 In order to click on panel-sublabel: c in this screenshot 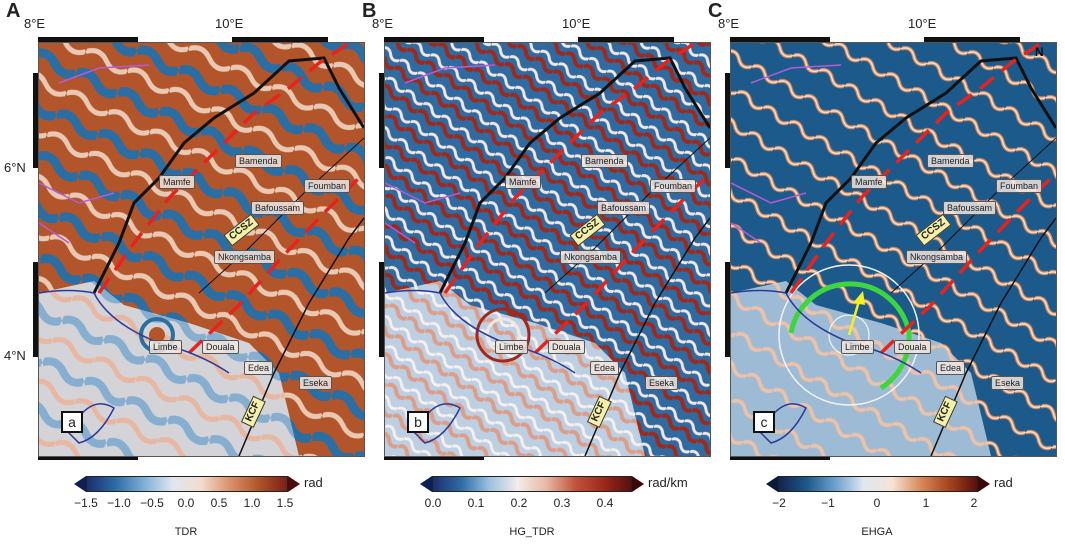, I will do `click(764, 422)`.